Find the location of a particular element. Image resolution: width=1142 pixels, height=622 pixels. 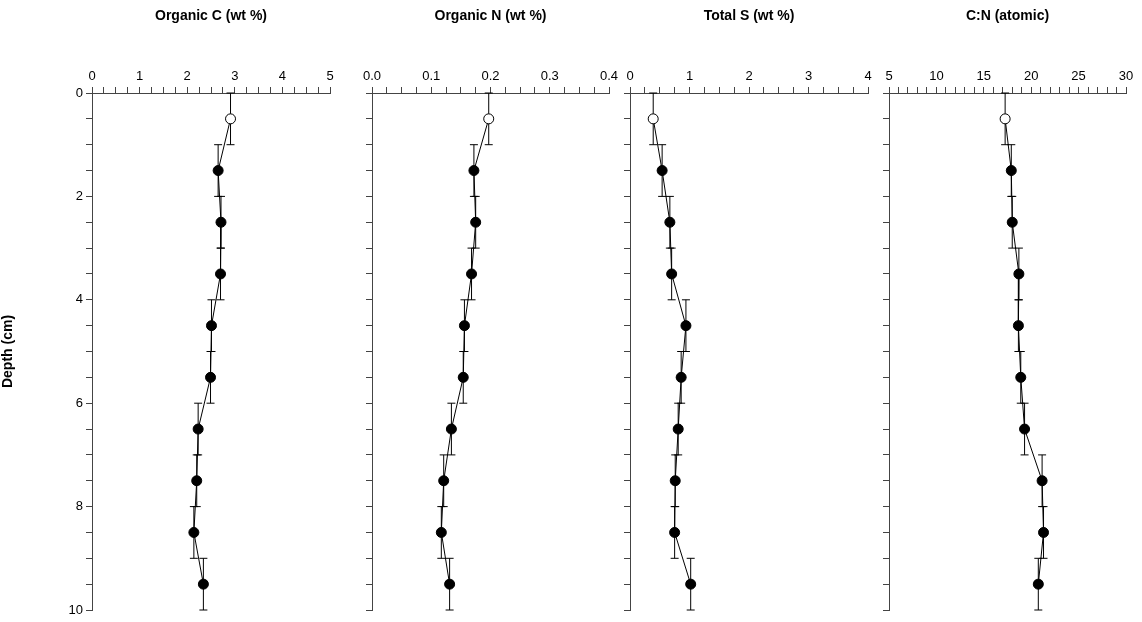

x-tick-label: 0.4 is located at coordinates (609, 75).